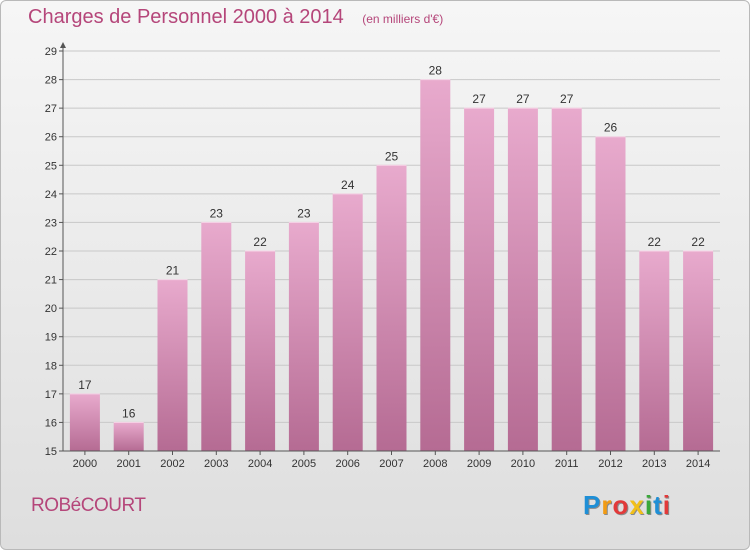 Image resolution: width=750 pixels, height=550 pixels. I want to click on data-label: 24, so click(348, 185).